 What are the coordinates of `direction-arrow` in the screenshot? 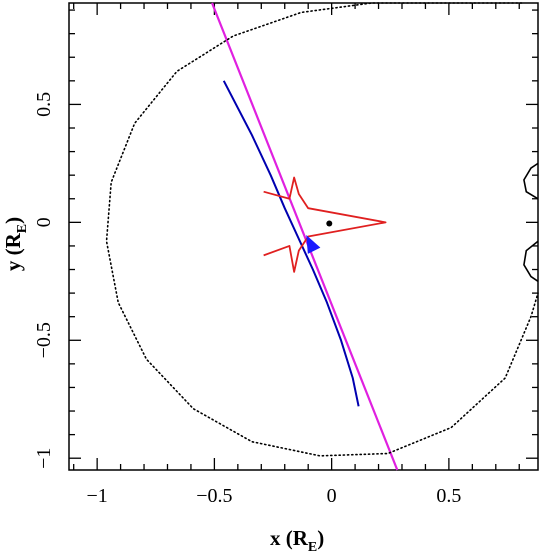 It's located at (313, 244).